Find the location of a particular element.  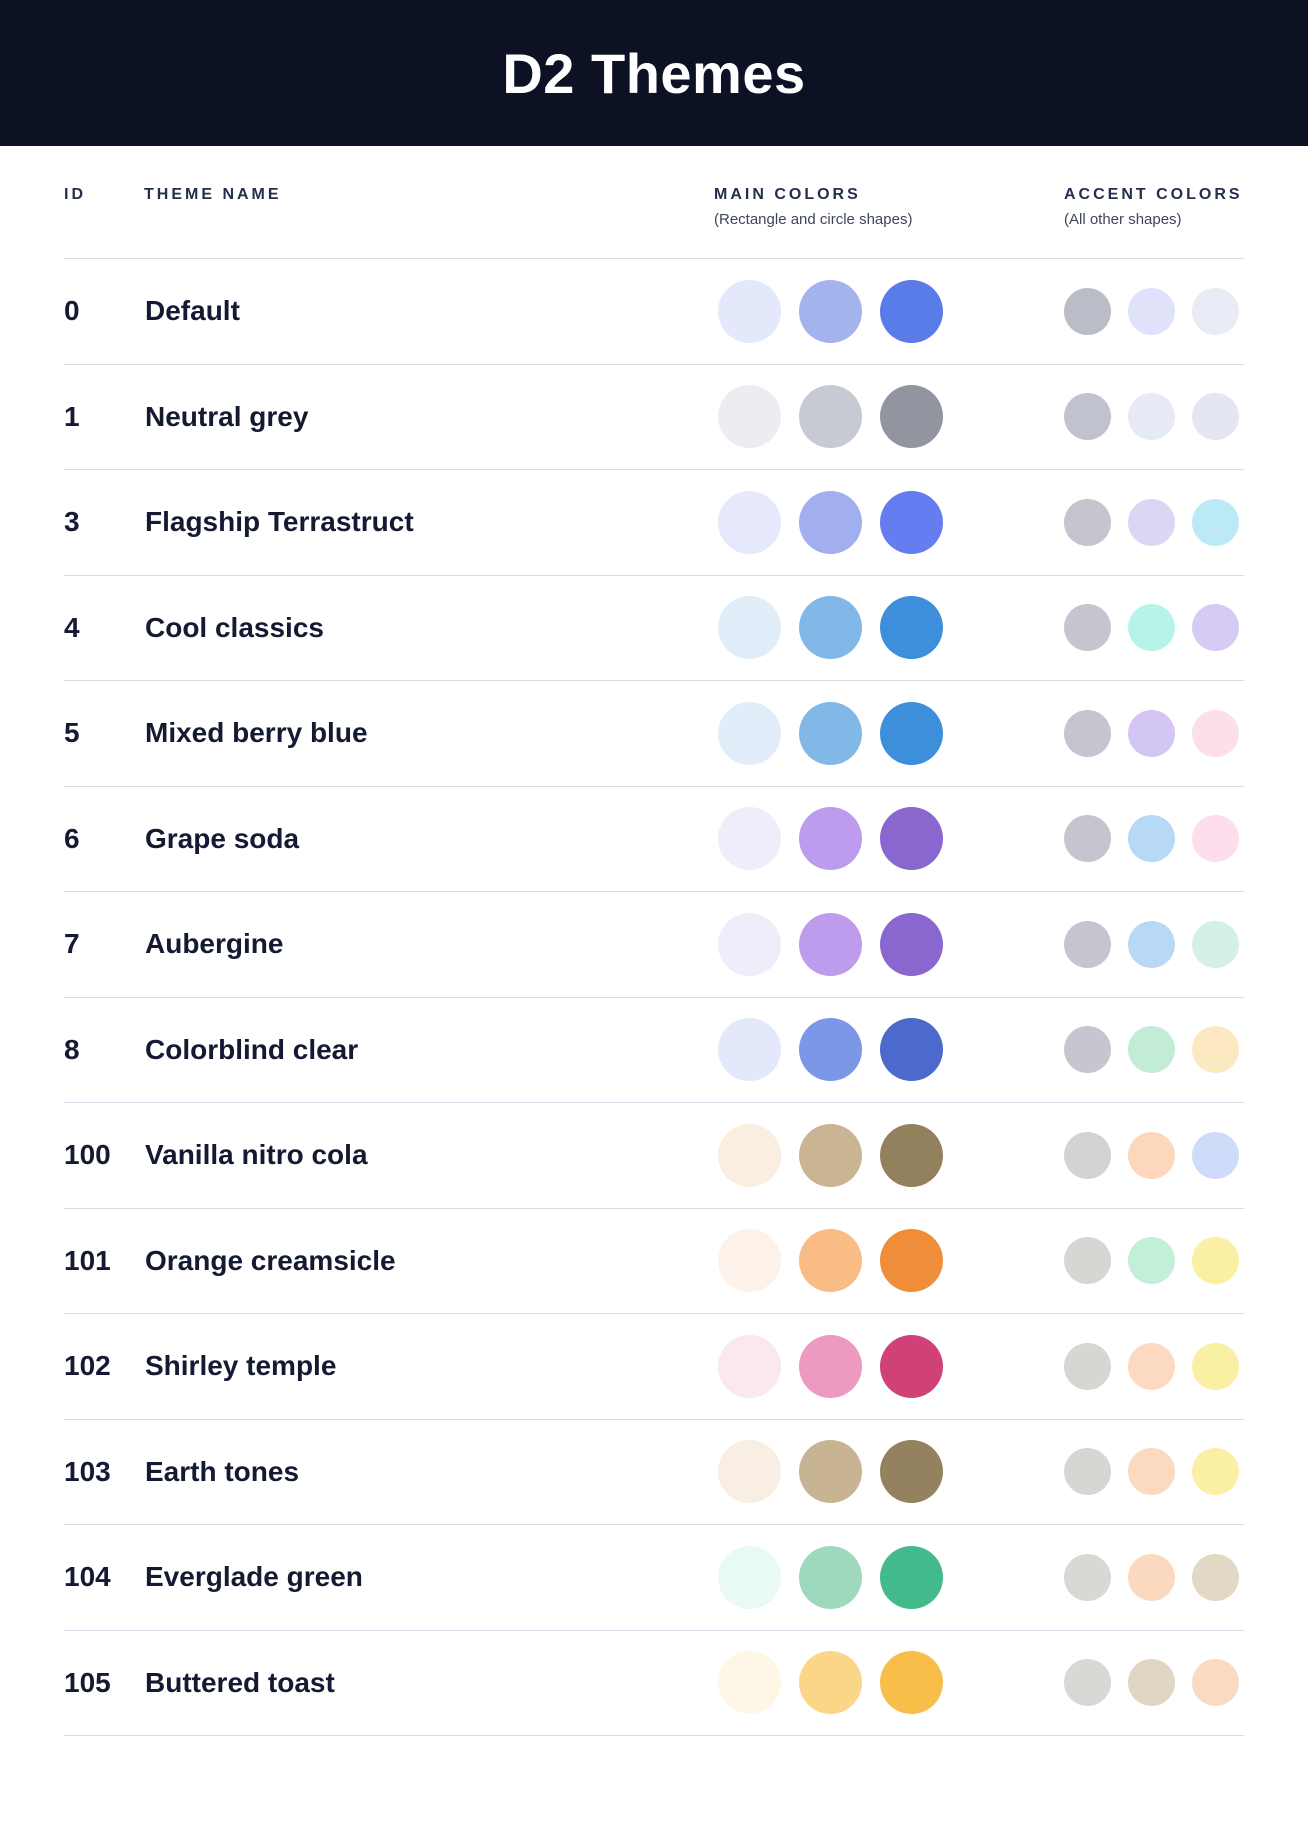

theme-name: Aubergine is located at coordinates (214, 944).